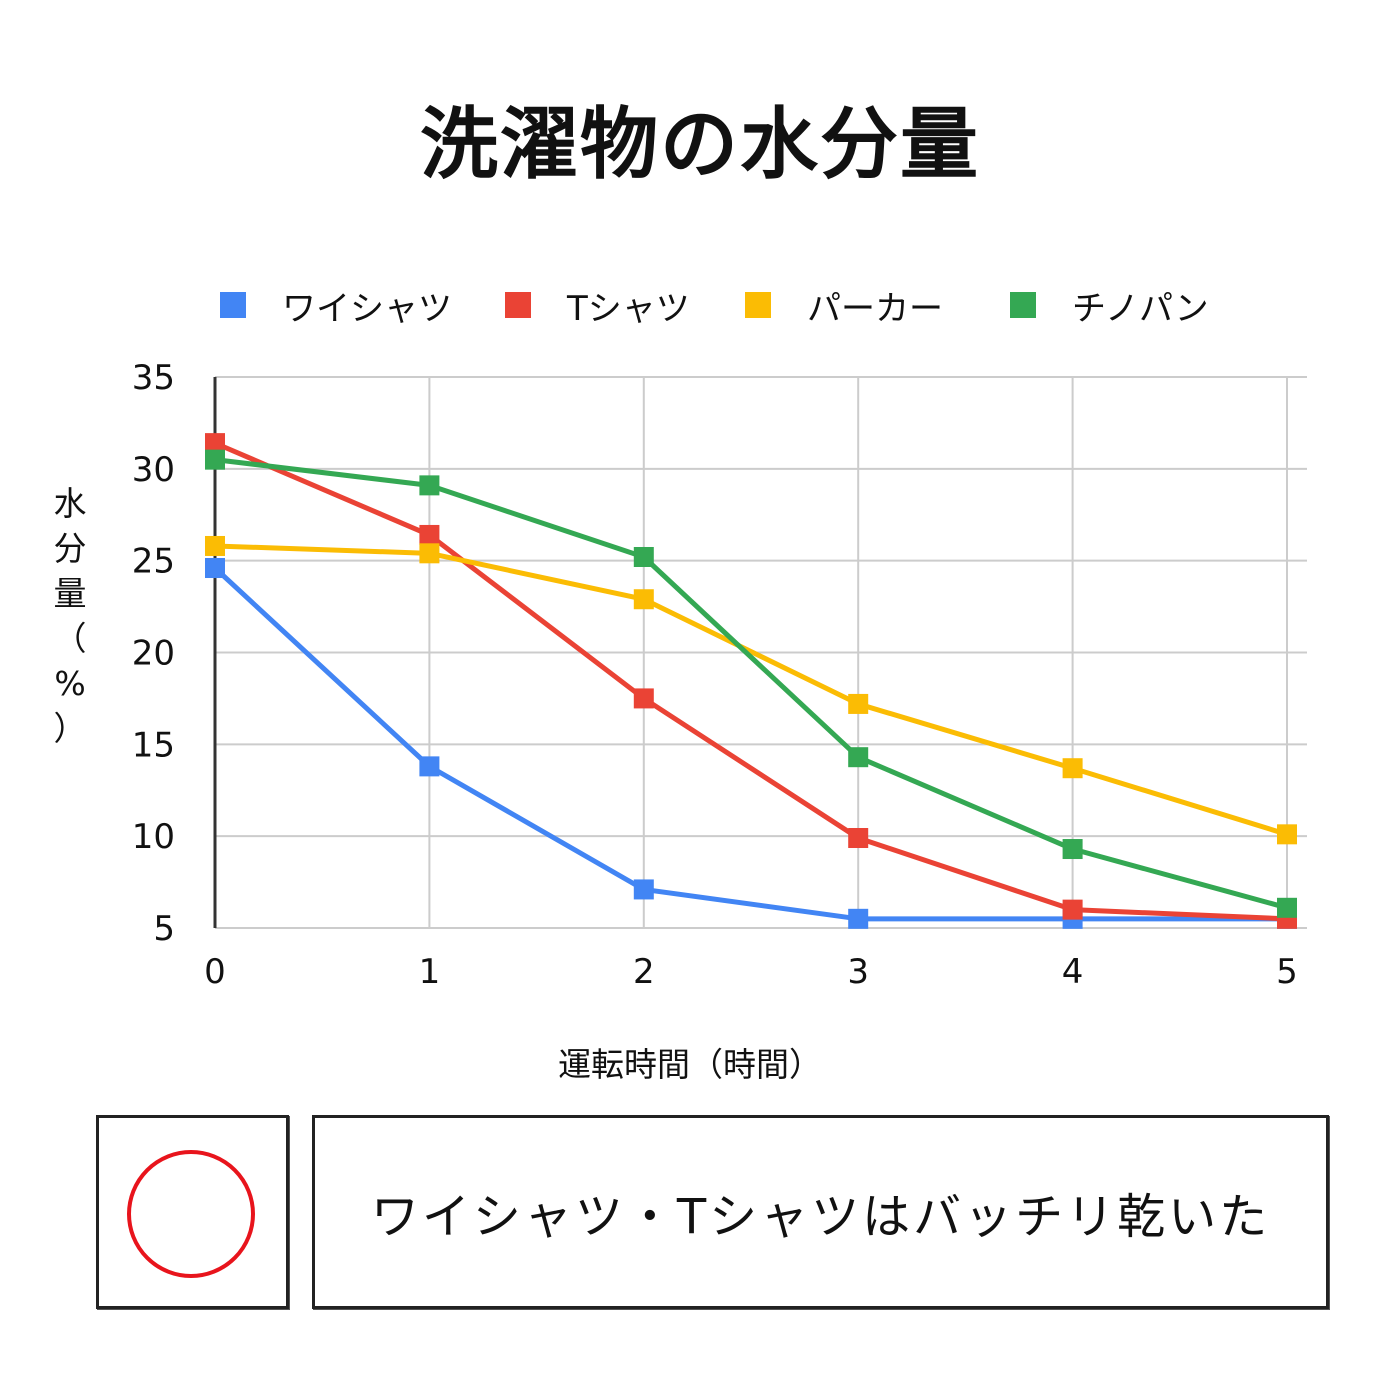  I want to click on legend-item-1: Tシャツ, so click(597, 305).